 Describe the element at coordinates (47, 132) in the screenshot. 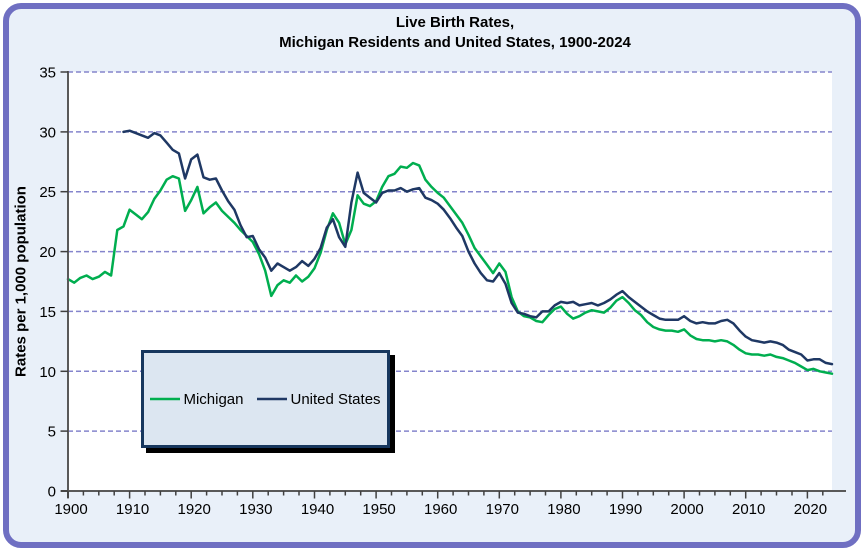

I see `y-tick-label-30: 30` at that location.